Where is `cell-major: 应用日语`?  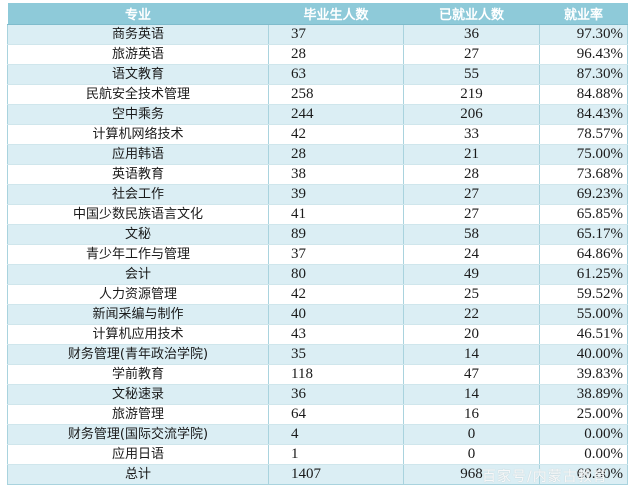
cell-major: 应用日语 is located at coordinates (138, 454).